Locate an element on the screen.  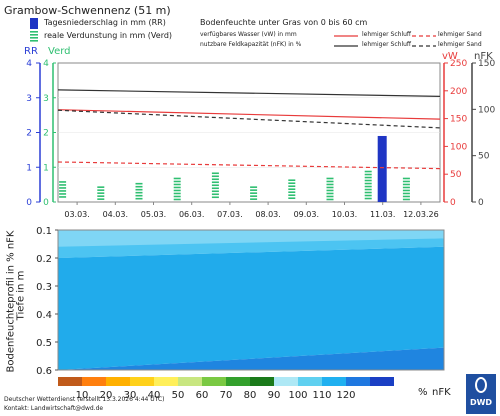
verd-tick-label: 3 is located at coordinates (46, 99).